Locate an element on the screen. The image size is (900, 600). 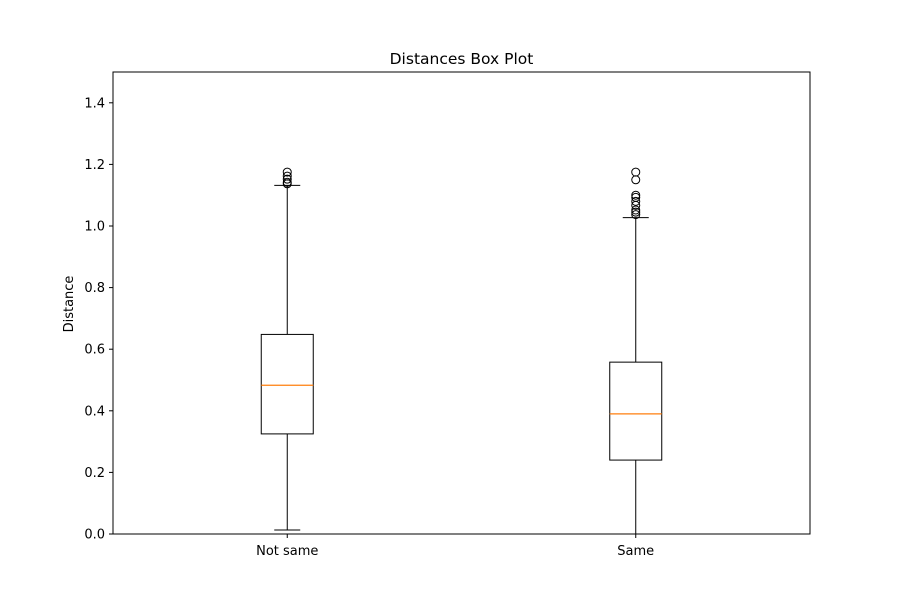
chart-title: Distances Box Plot is located at coordinates (462, 59).